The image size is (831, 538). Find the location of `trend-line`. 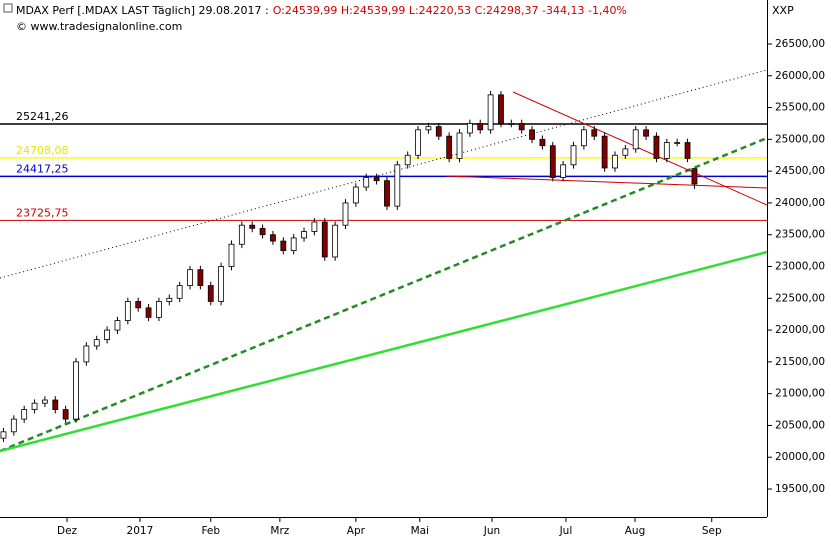

trend-line is located at coordinates (606, 182).